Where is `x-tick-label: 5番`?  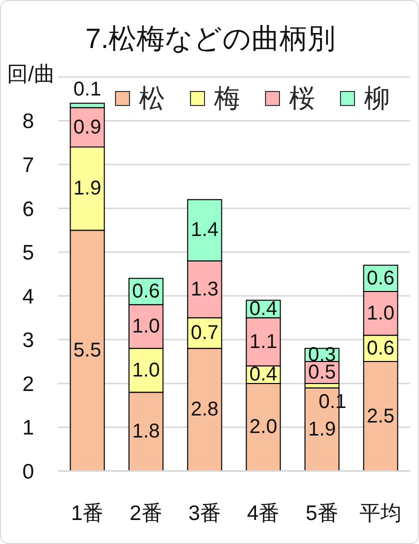 x-tick-label: 5番 is located at coordinates (322, 513).